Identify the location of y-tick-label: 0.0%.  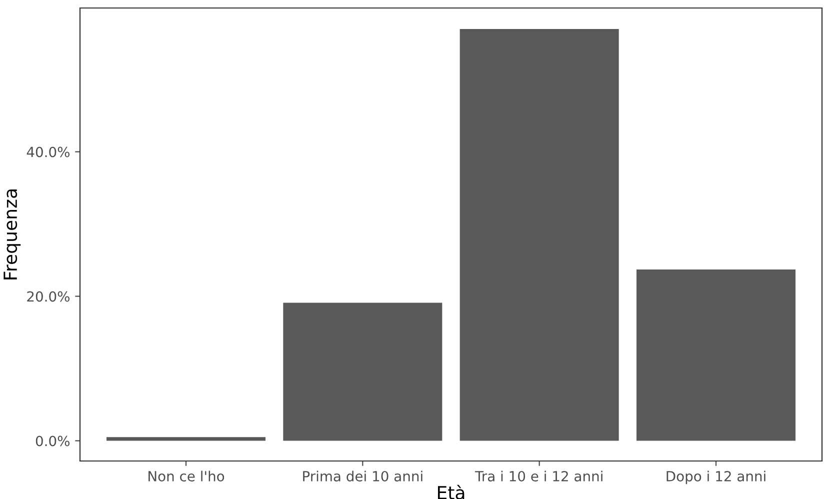
(53, 441).